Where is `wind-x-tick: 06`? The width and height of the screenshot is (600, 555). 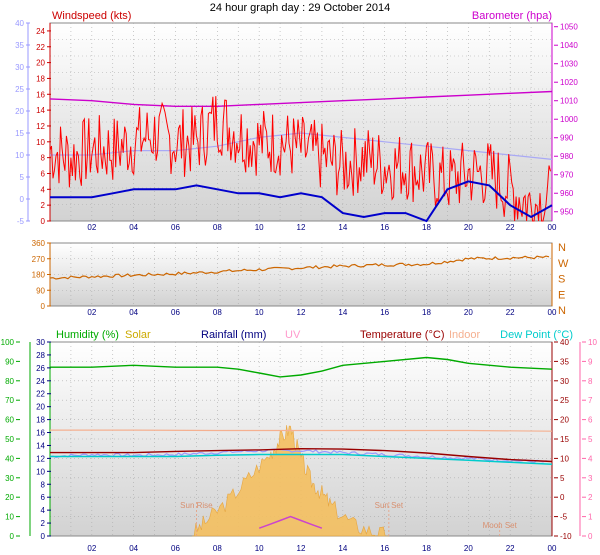
wind-x-tick: 06 is located at coordinates (175, 227).